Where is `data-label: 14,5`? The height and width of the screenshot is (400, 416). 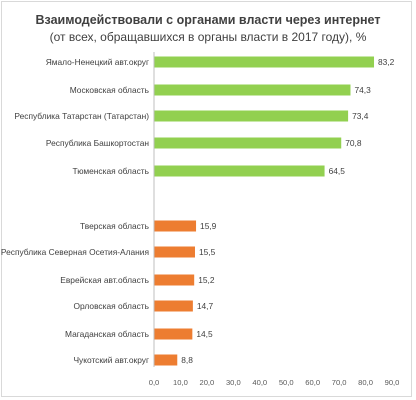 data-label: 14,5 is located at coordinates (204, 334).